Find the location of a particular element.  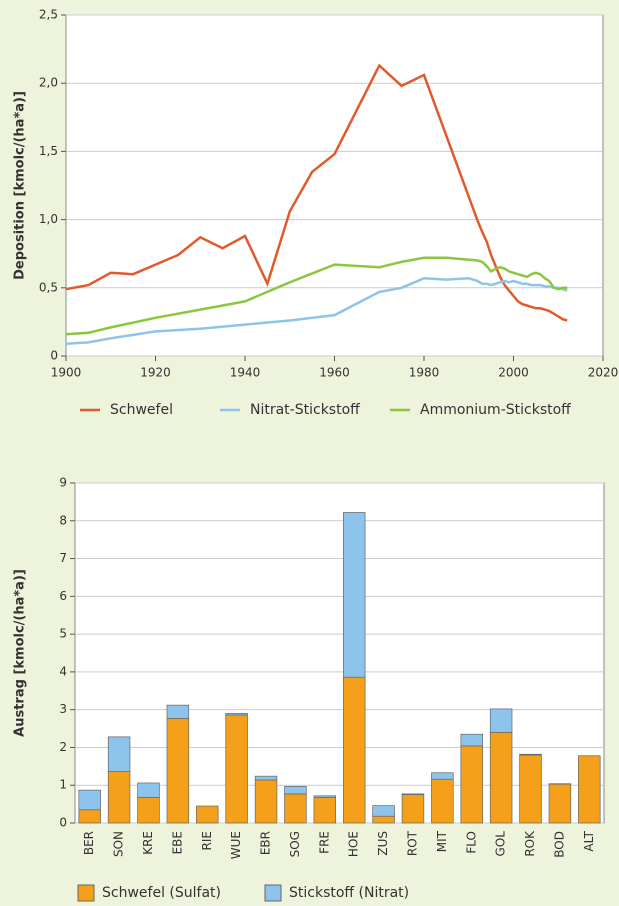

x-tick-label: RIE is located at coordinates (207, 840).